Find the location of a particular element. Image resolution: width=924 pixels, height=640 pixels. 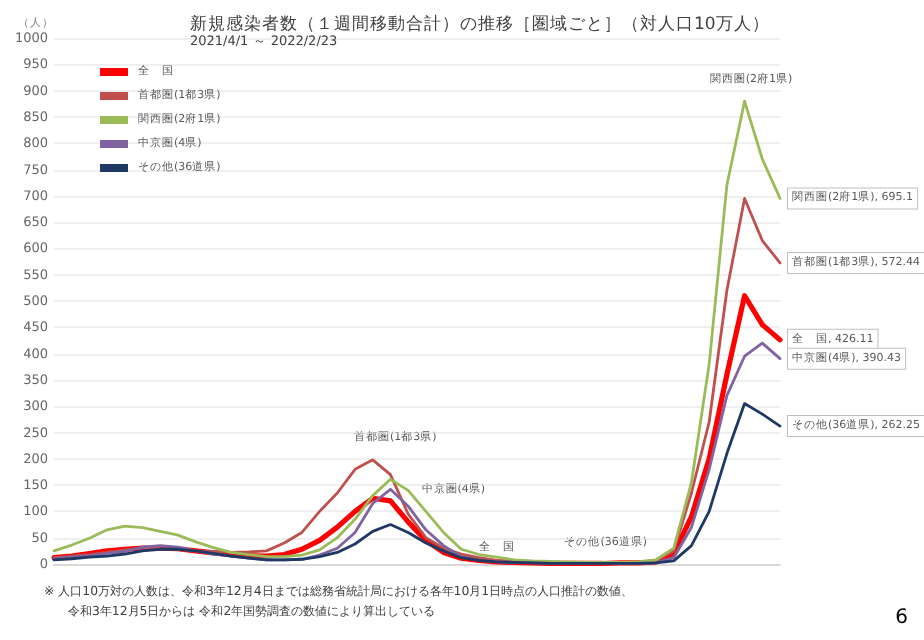

text: 6 is located at coordinates (902, 618).